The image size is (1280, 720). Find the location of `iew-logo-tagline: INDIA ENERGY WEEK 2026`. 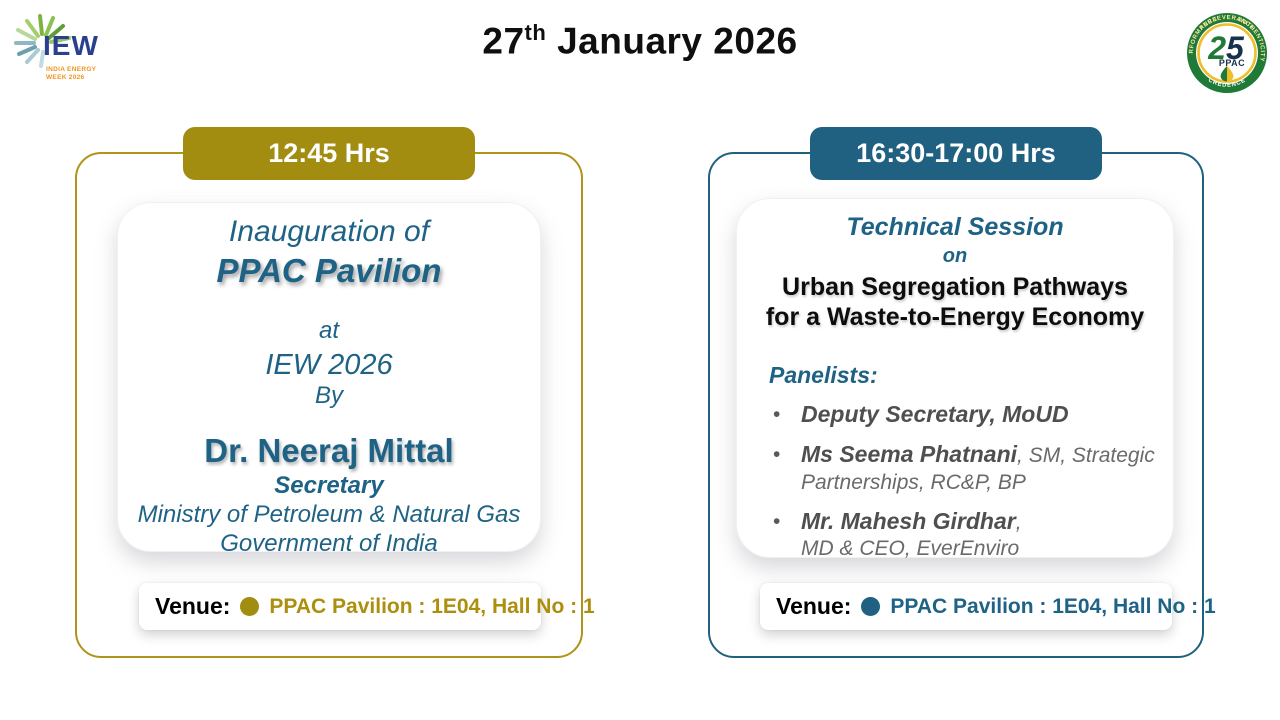

iew-logo-tagline: INDIA ENERGY WEEK 2026 is located at coordinates (71, 74).